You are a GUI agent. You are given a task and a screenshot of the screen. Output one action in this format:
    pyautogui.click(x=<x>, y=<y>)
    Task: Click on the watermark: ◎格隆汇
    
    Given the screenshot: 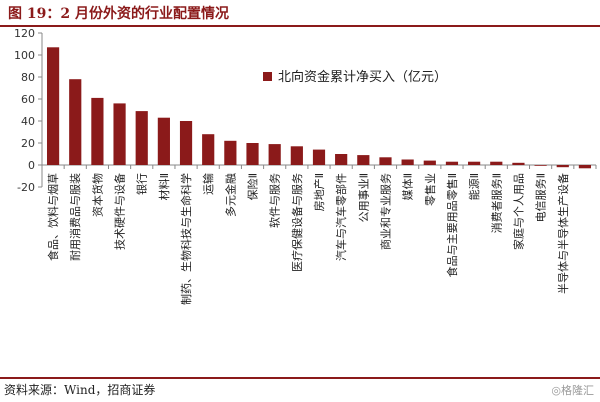 What is the action you would take?
    pyautogui.click(x=572, y=390)
    